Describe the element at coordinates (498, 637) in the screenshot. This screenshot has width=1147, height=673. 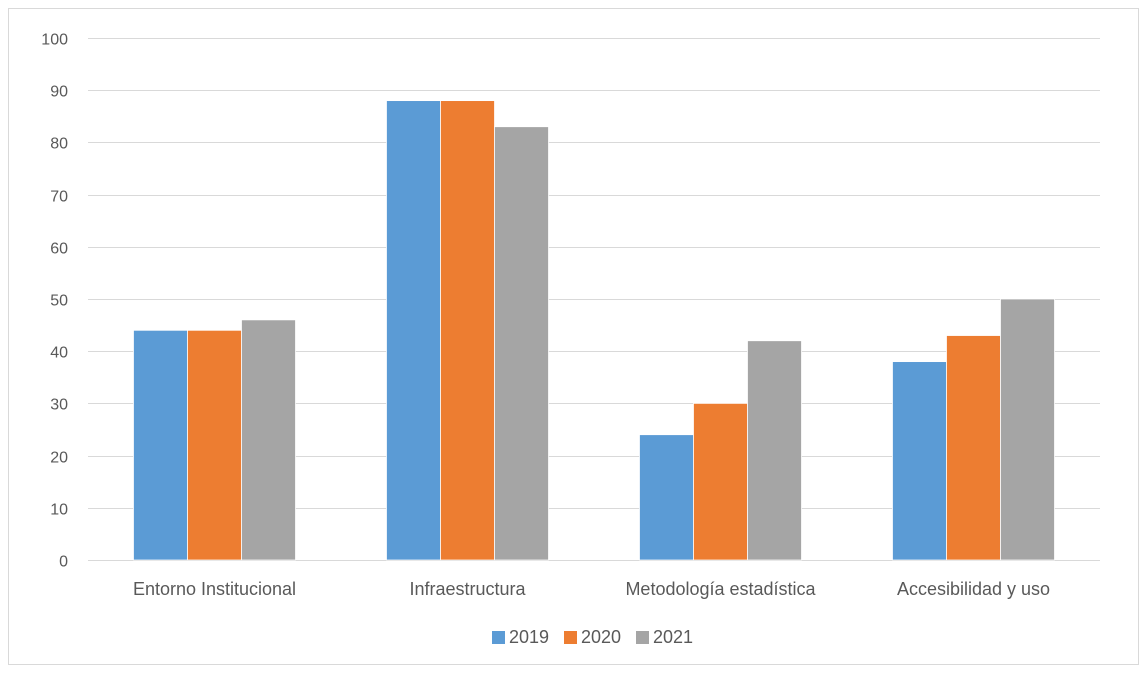
I see `legend-swatch-2019` at that location.